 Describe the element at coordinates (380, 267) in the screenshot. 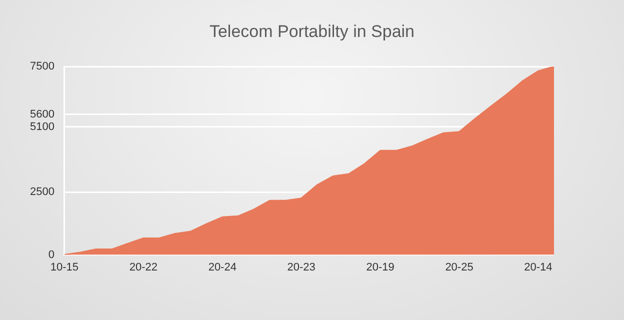

I see `x-tick-label: 20-19` at that location.